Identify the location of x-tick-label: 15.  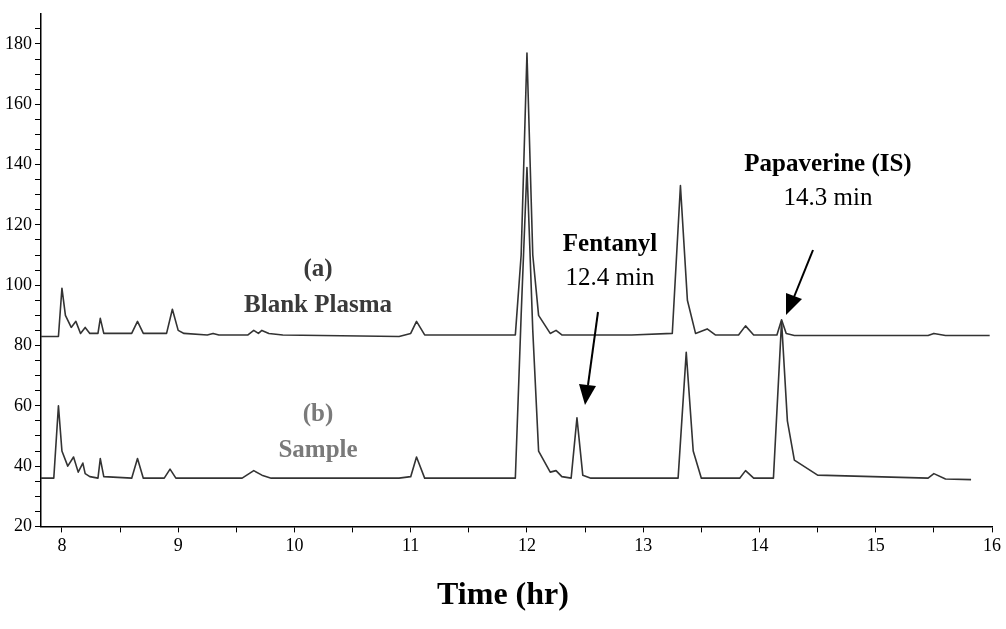
(875, 544).